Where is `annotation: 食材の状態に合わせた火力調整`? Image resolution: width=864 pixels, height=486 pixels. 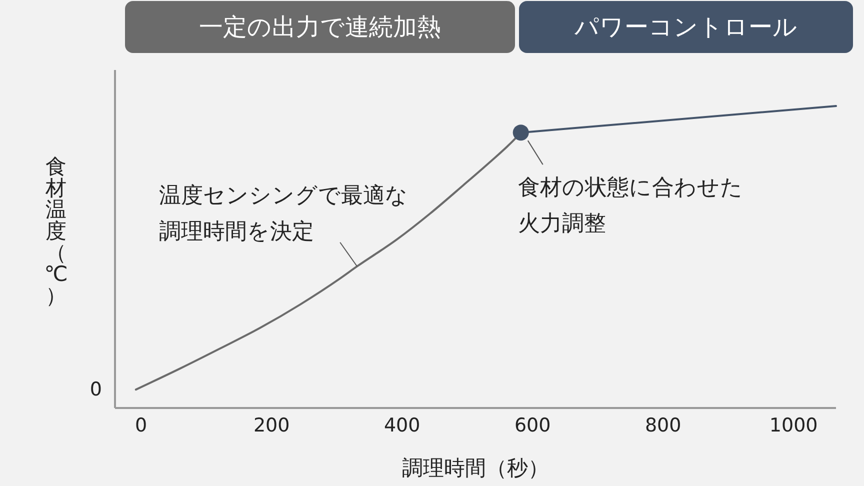 annotation: 食材の状態に合わせた火力調整 is located at coordinates (630, 205).